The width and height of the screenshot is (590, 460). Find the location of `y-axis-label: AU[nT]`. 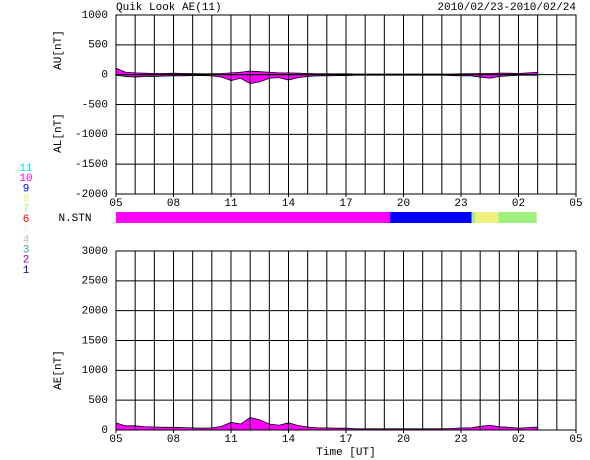

y-axis-label: AU[nT] is located at coordinates (59, 50).